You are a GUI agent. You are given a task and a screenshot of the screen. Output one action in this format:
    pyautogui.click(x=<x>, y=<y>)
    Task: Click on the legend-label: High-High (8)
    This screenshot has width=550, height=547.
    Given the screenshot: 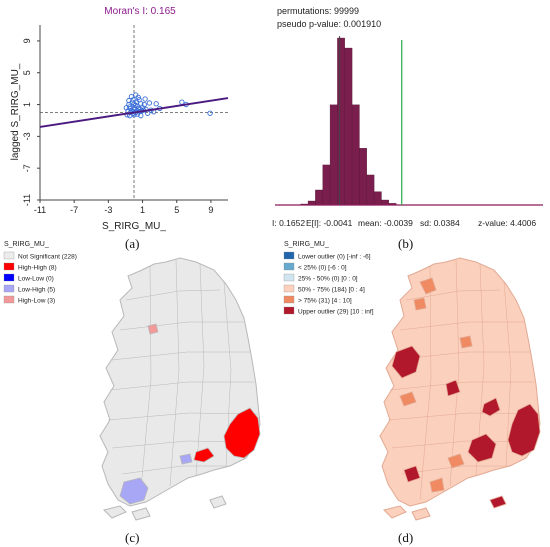 What is the action you would take?
    pyautogui.click(x=37, y=268)
    